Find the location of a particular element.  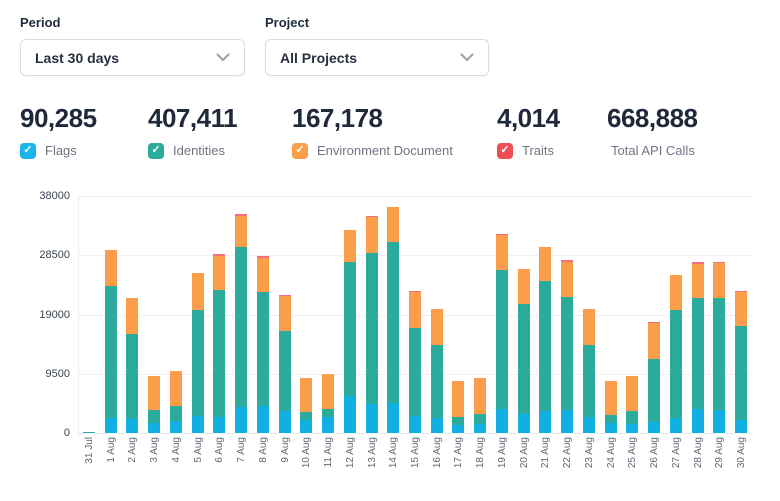

chart-bar-13-aug is located at coordinates (371, 324).